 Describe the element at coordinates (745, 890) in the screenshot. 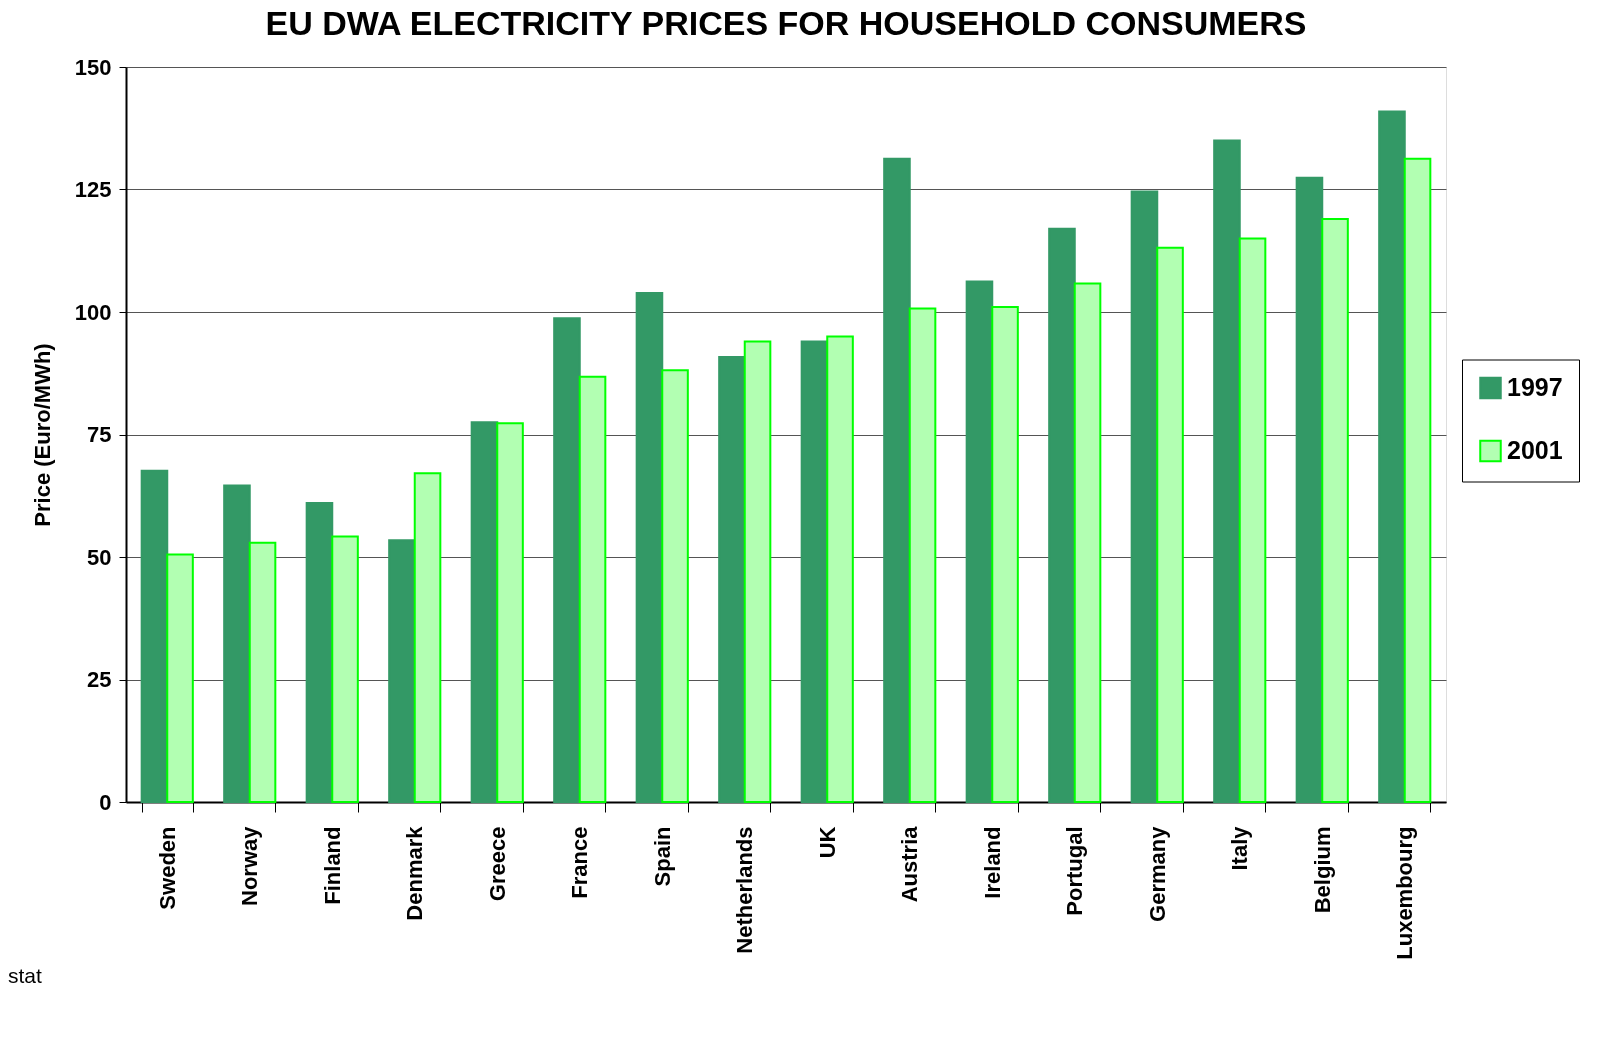

I see `x-tick-label: Netherlands` at that location.